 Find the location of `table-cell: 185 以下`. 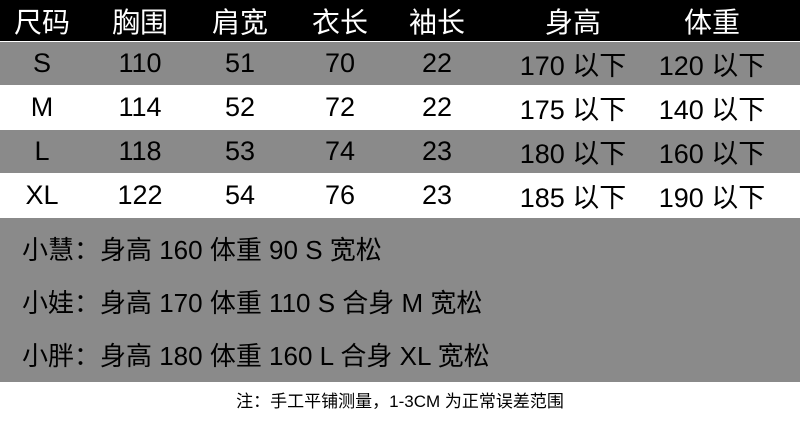

table-cell: 185 以下 is located at coordinates (573, 198).